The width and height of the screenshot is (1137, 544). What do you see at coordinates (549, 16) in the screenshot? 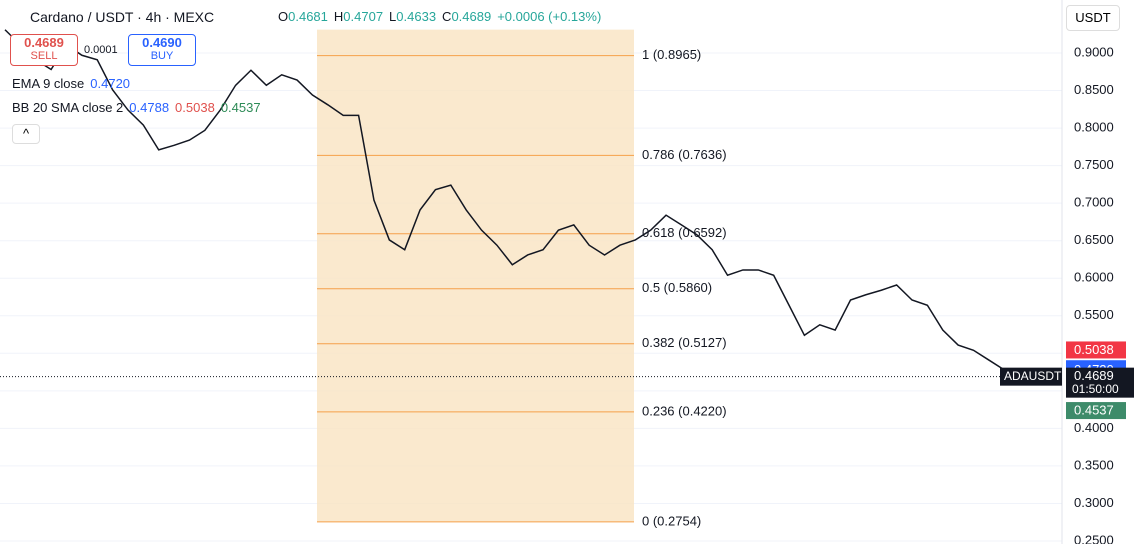
I see `change: +0.0006 (+0.13%)` at bounding box center [549, 16].